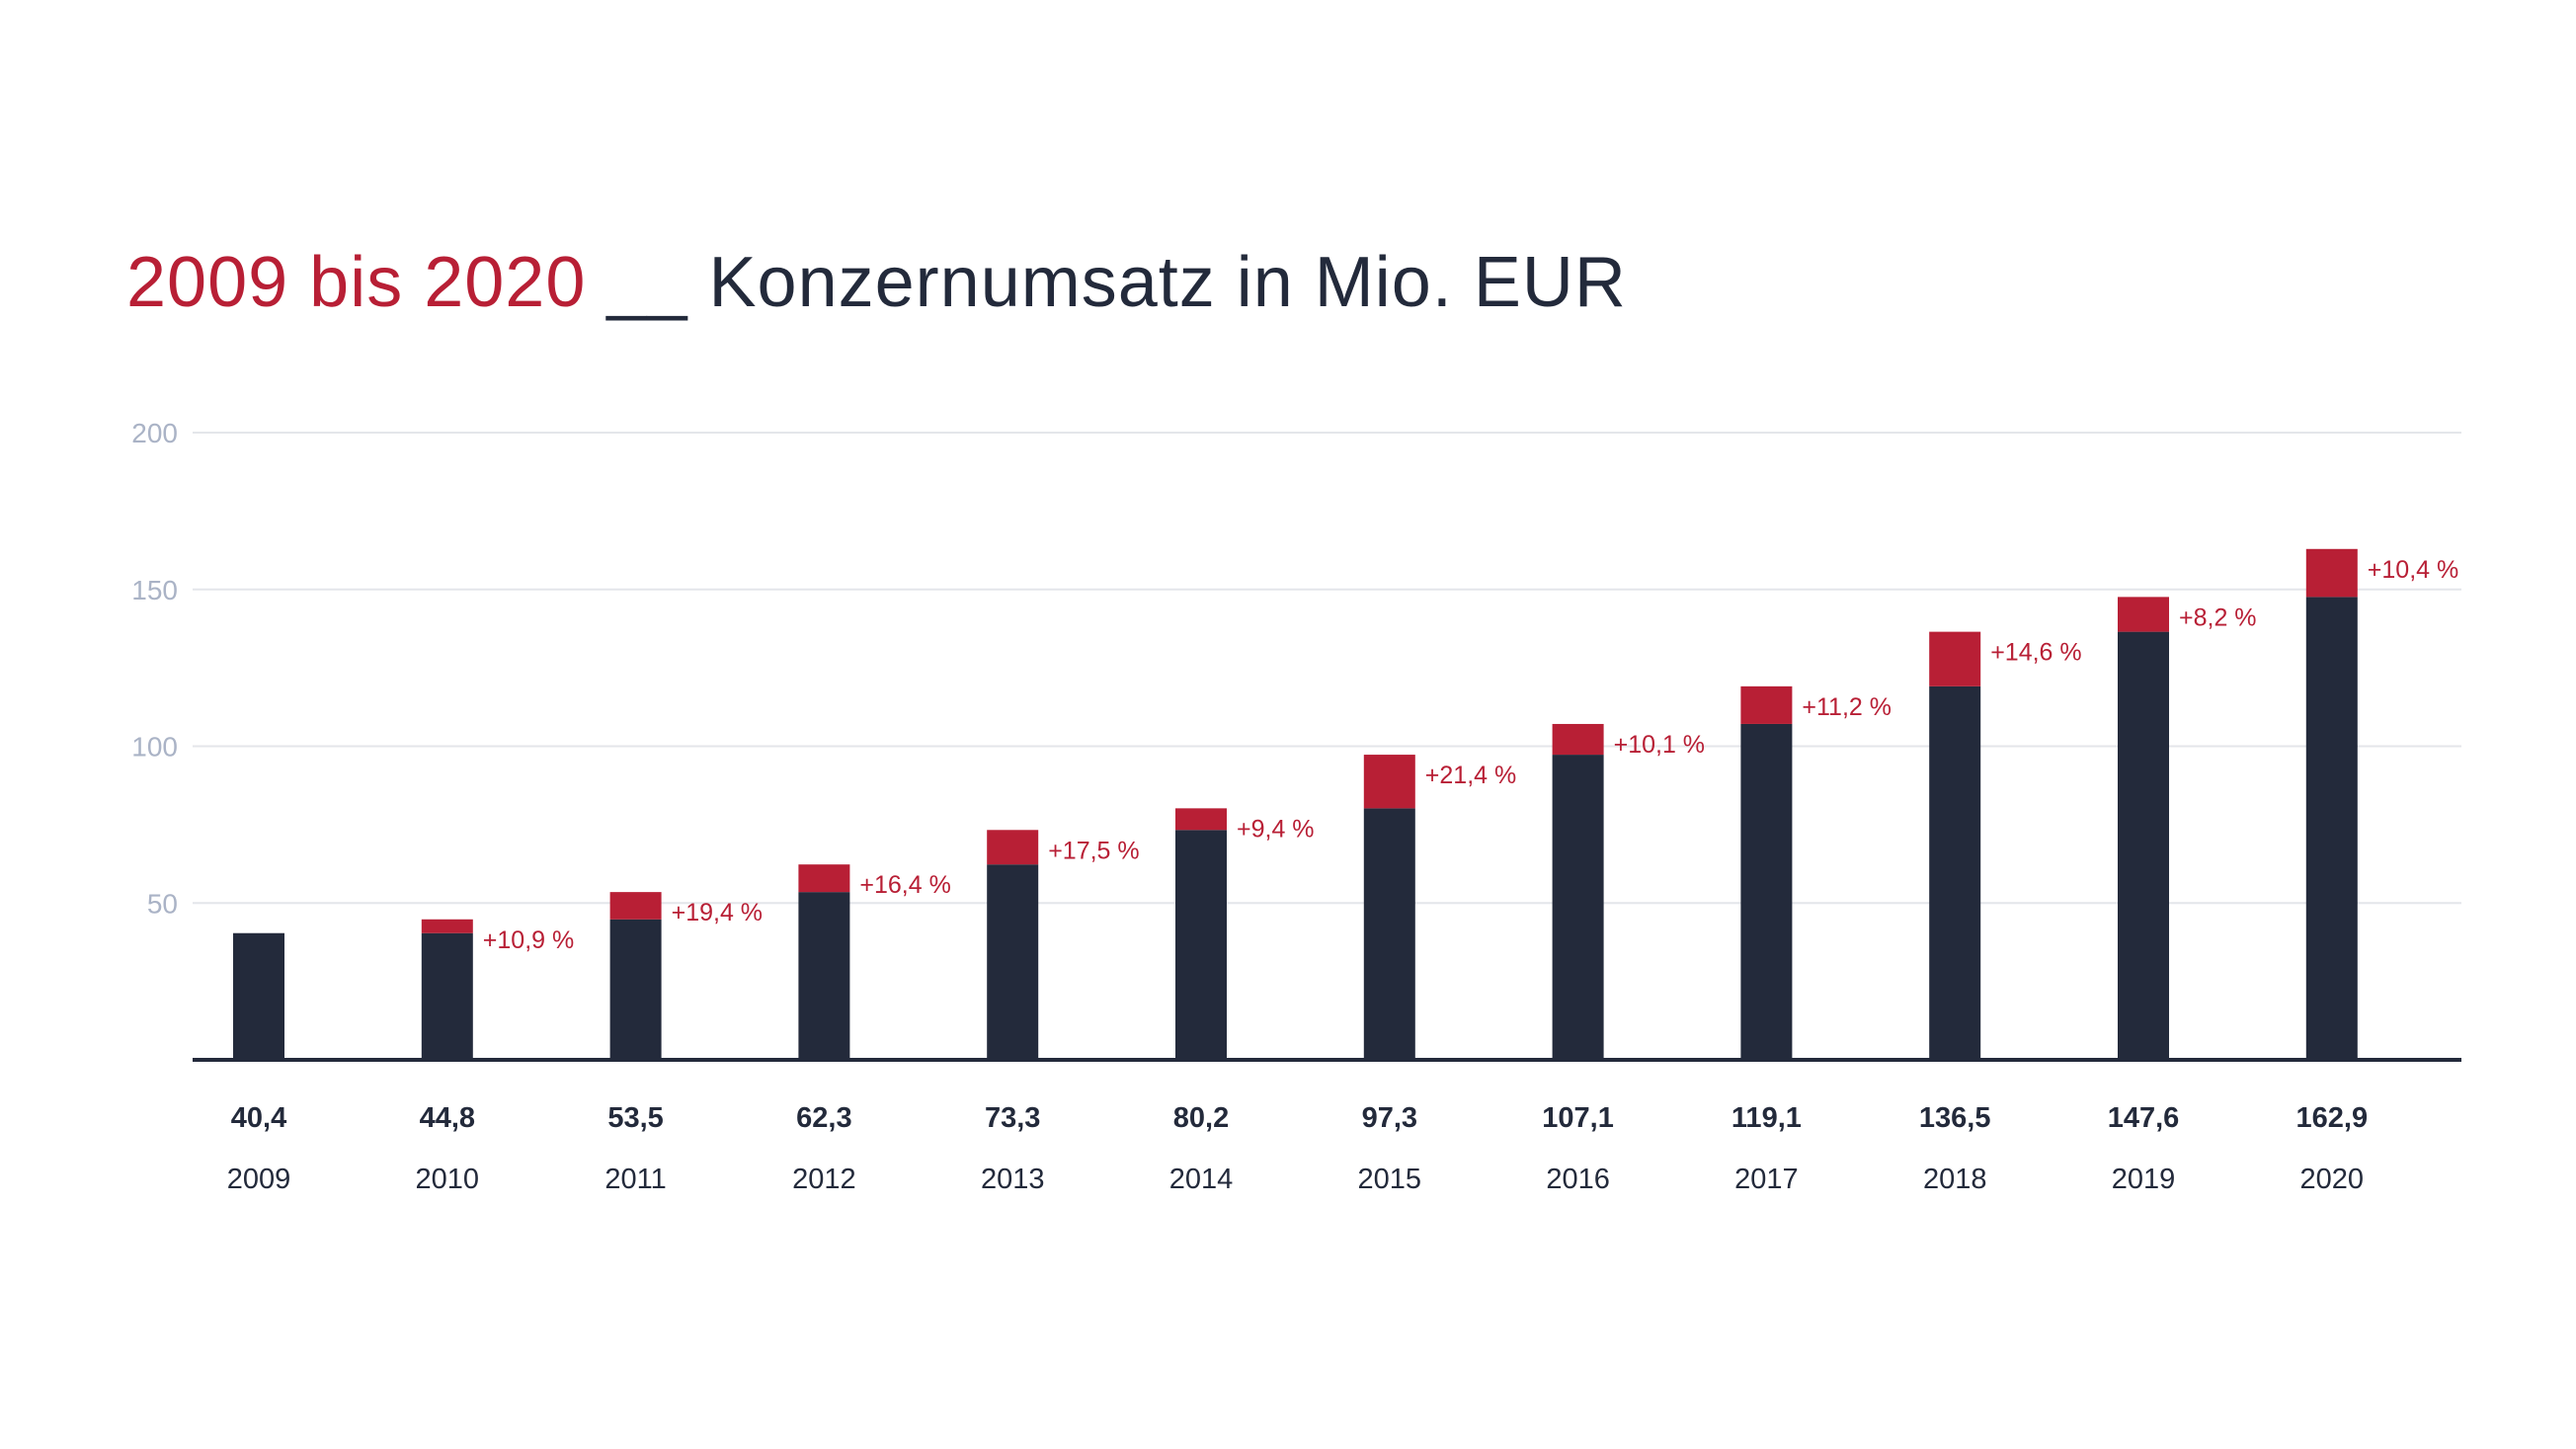  Describe the element at coordinates (258, 996) in the screenshot. I see `bar-2009` at that location.